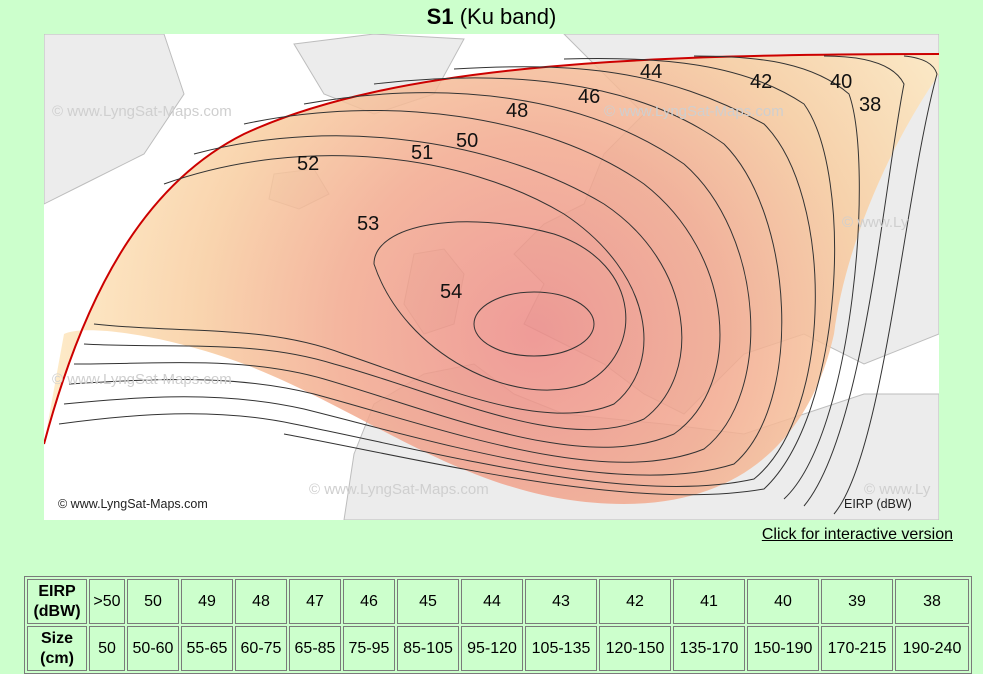 This screenshot has width=983, height=674. Describe the element at coordinates (369, 601) in the screenshot. I see `eirp-cell: 46` at that location.